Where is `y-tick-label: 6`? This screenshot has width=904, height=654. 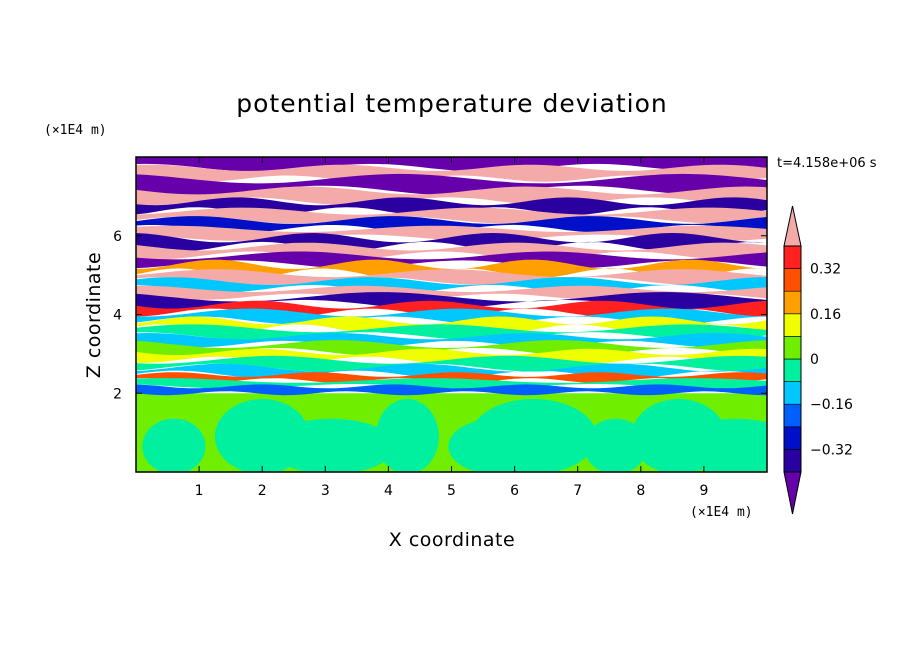
y-tick-label: 6 is located at coordinates (117, 237).